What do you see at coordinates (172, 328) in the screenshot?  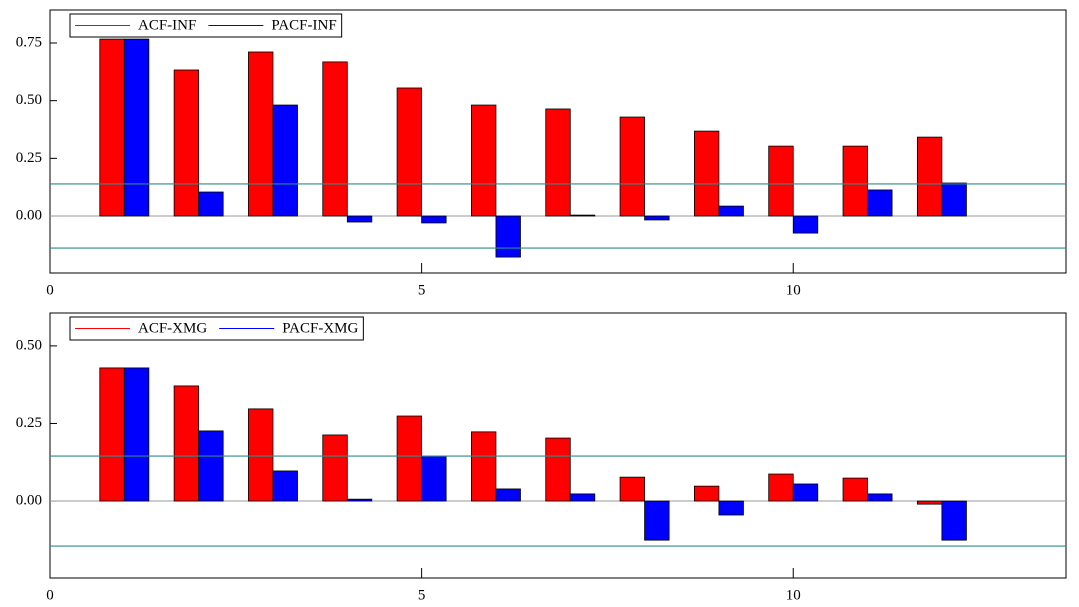 I see `legend-label: ACF-XMG` at bounding box center [172, 328].